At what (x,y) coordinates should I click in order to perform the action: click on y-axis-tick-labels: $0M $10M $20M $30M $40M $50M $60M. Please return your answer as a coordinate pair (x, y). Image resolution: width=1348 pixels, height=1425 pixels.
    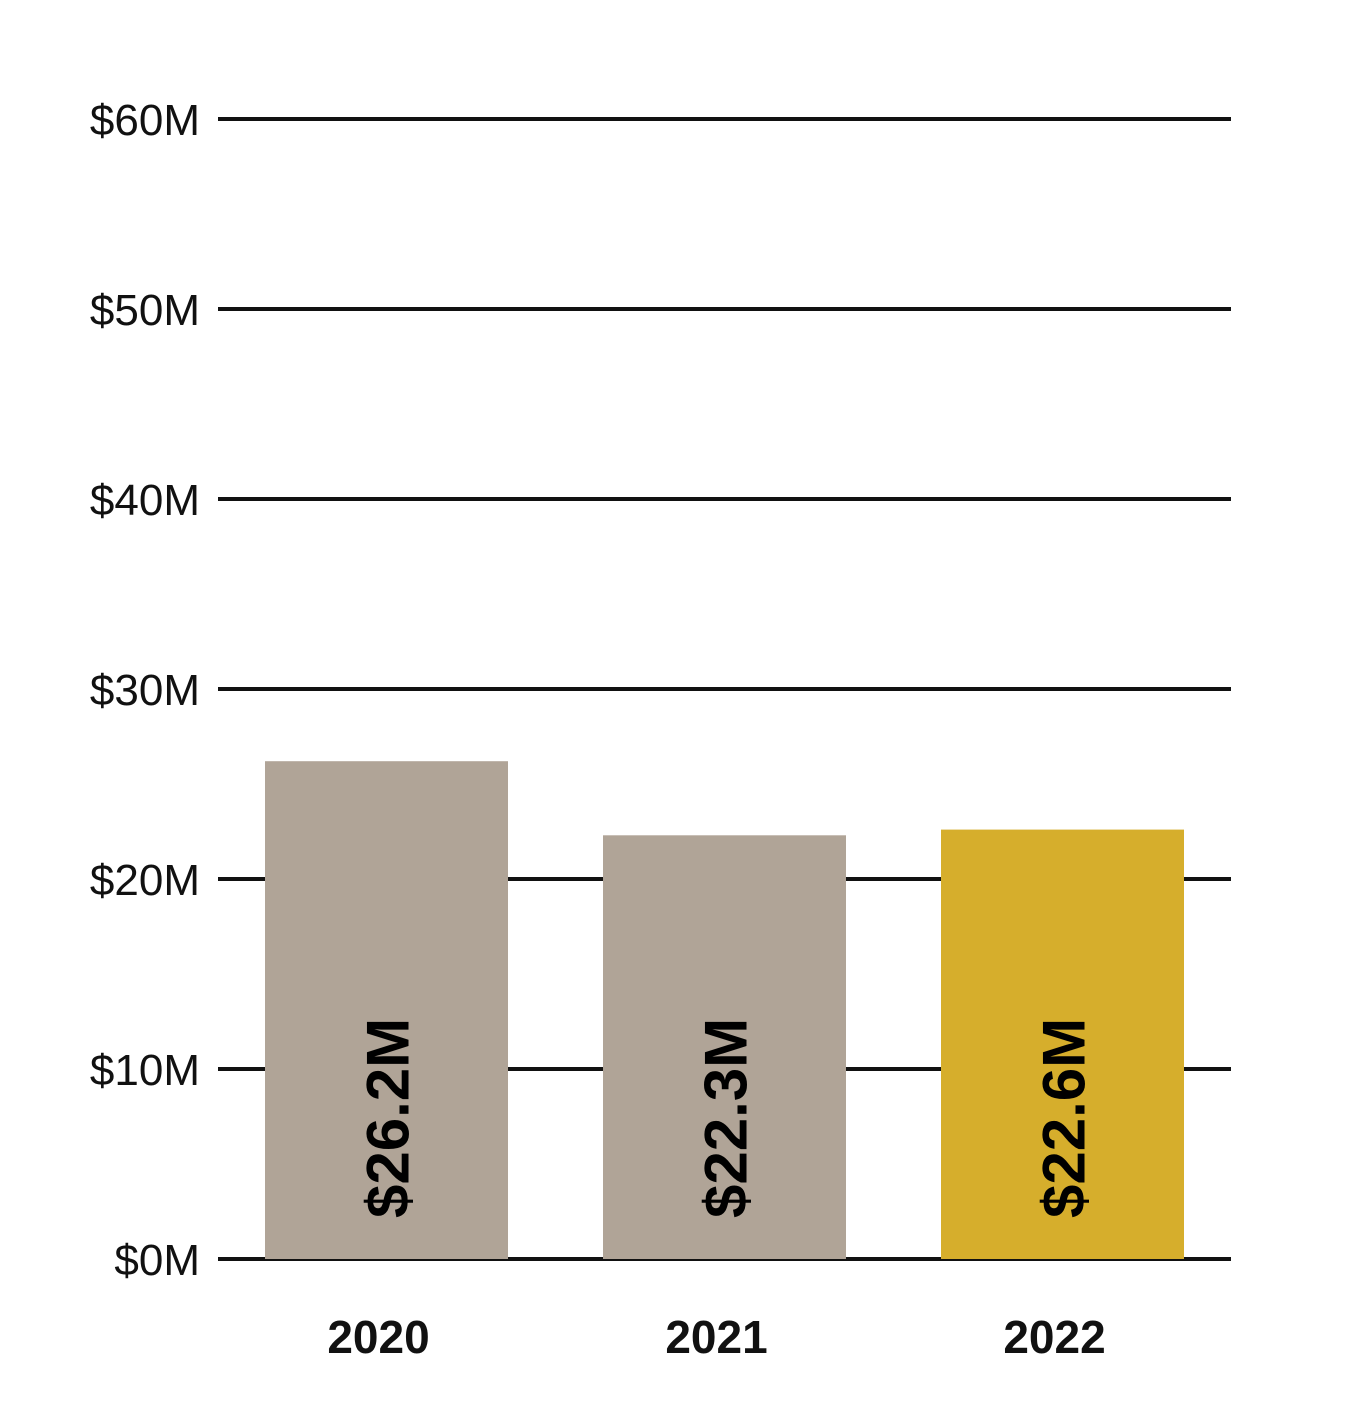
    Looking at the image, I should click on (145, 690).